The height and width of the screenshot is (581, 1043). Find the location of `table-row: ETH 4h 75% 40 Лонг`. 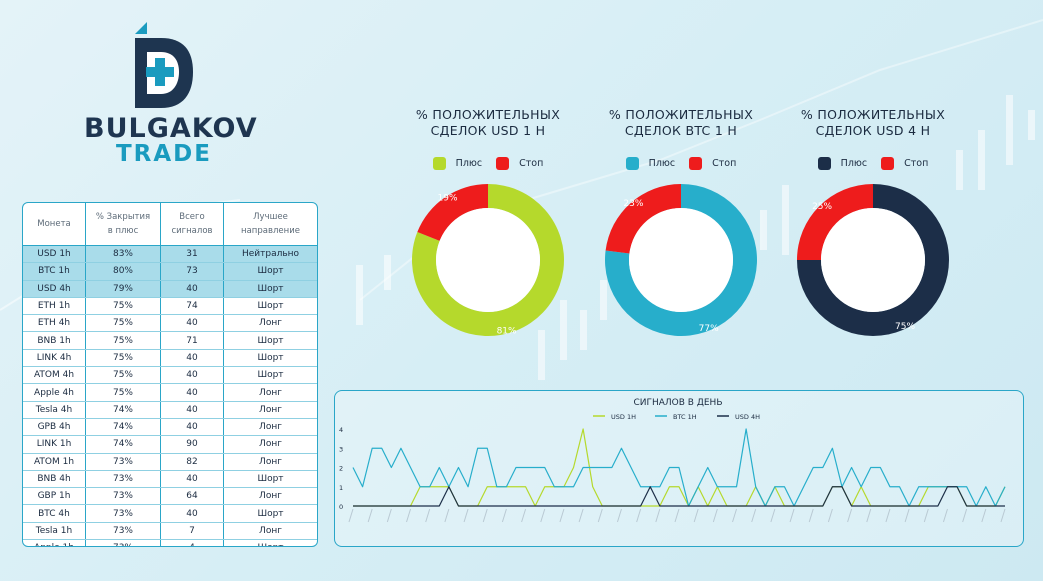

table-row: ETH 4h 75% 40 Лонг is located at coordinates (170, 323).